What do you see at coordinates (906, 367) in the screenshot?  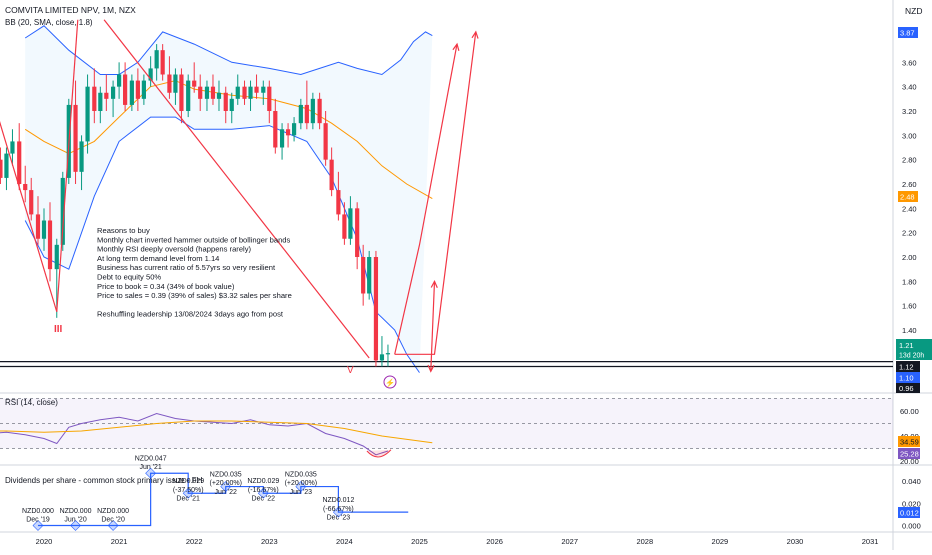 I see `svg-text: 1.12` at bounding box center [906, 367].